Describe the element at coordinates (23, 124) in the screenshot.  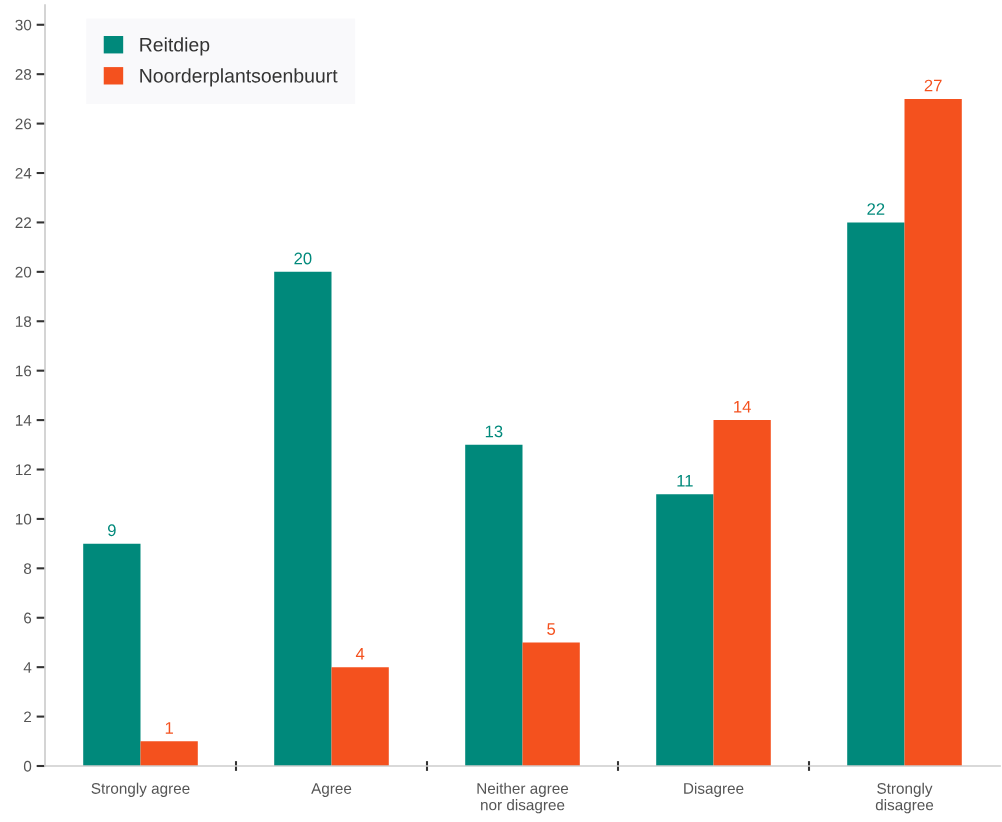
I see `y-tick-label: 26` at that location.